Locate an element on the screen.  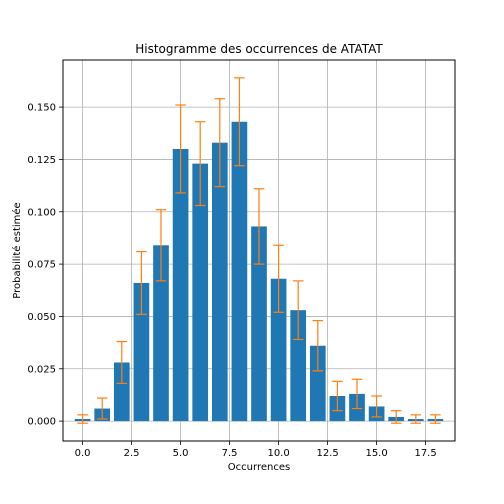
x-tick-label: 5.0 is located at coordinates (181, 453).